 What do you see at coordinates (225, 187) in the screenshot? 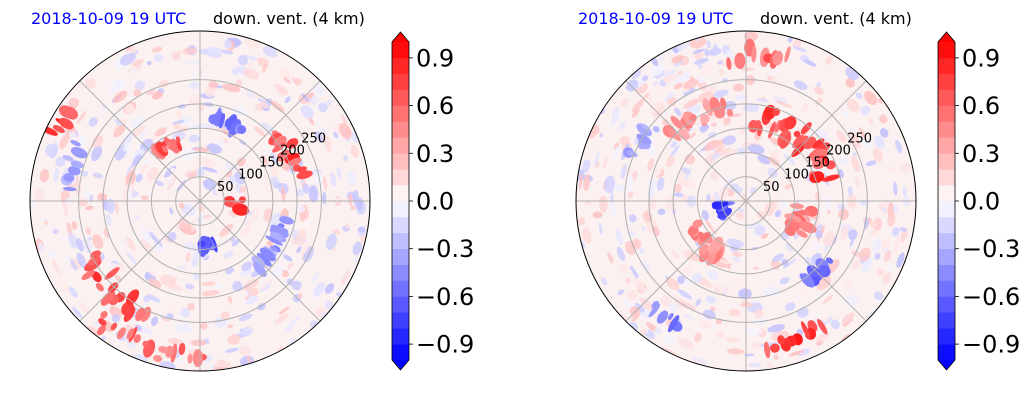
I see `radial-tick-label: 50` at bounding box center [225, 187].